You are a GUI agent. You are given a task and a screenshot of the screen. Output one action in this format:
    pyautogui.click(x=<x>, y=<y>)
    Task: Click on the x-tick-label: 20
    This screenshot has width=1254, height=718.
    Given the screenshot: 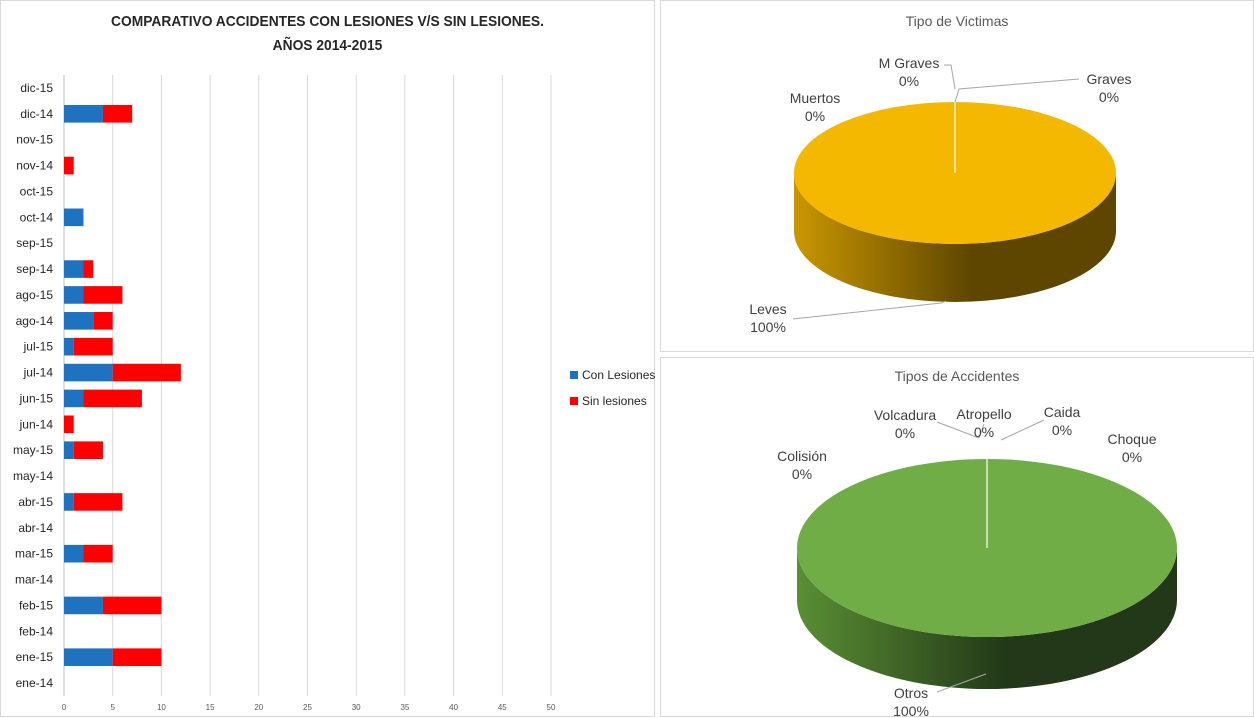 What is the action you would take?
    pyautogui.click(x=258, y=707)
    